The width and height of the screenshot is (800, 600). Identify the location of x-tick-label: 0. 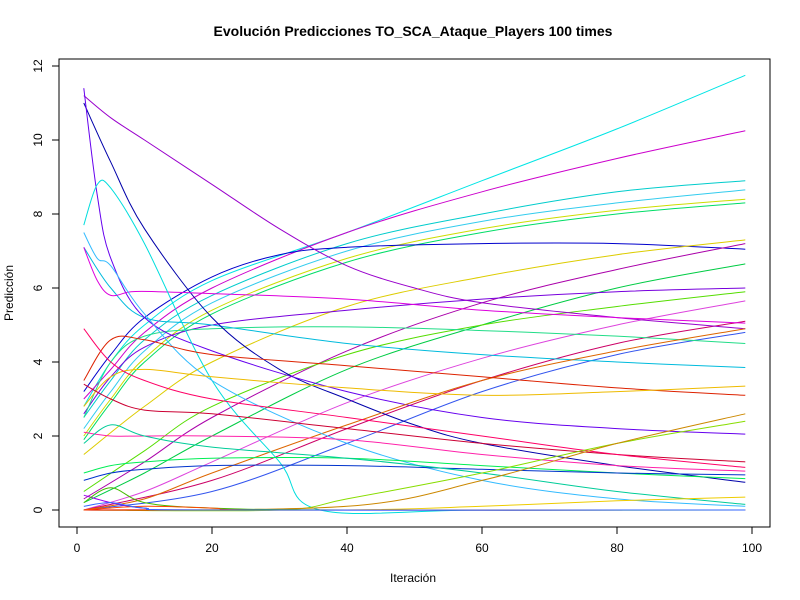
(77, 548).